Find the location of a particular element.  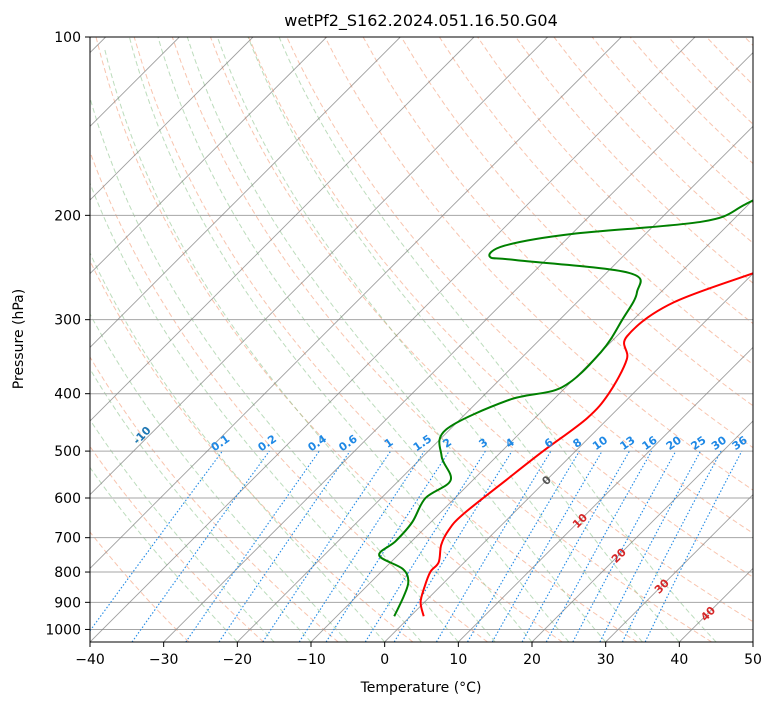

y-tick-label: 1000 is located at coordinates (63, 630).